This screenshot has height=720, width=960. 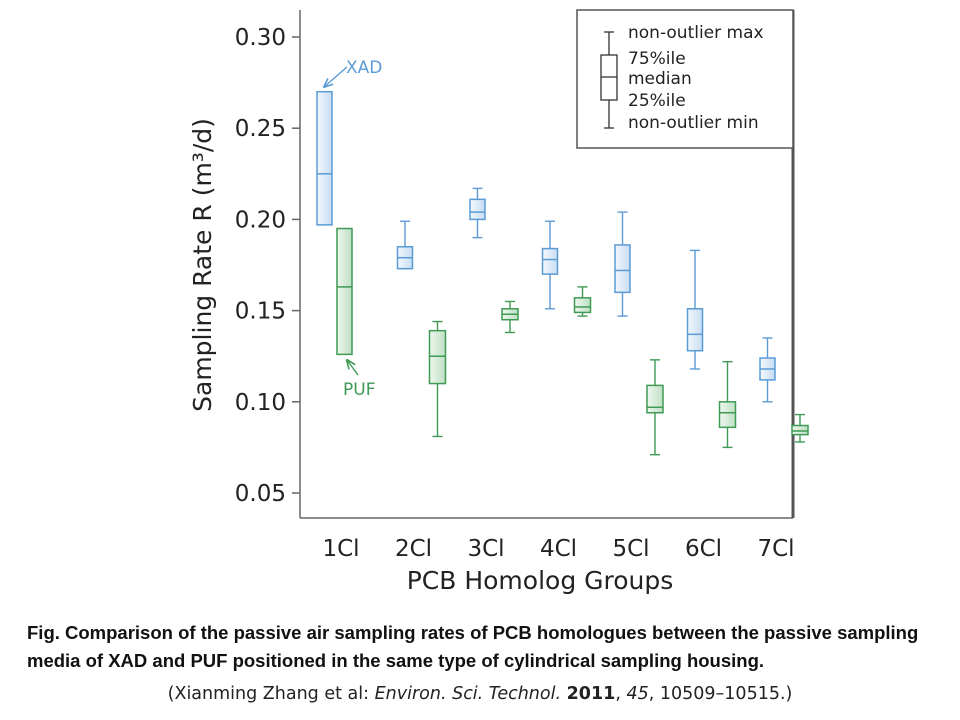 What do you see at coordinates (591, 694) in the screenshot?
I see `citation-year: 2011` at bounding box center [591, 694].